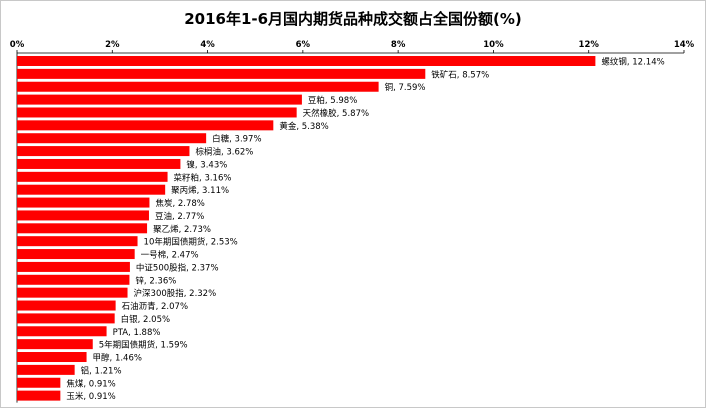  Describe the element at coordinates (589, 45) in the screenshot. I see `x-tick-label: 12%` at that location.